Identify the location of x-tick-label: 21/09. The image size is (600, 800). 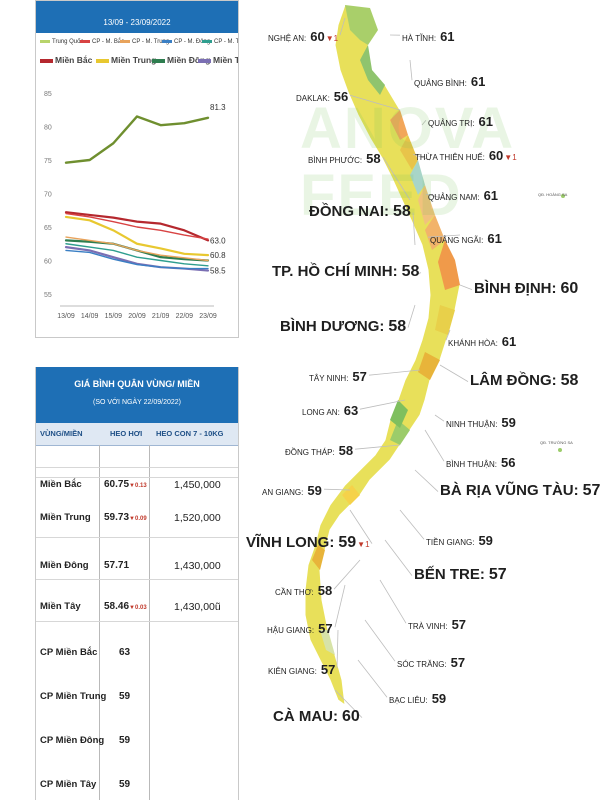
(161, 316).